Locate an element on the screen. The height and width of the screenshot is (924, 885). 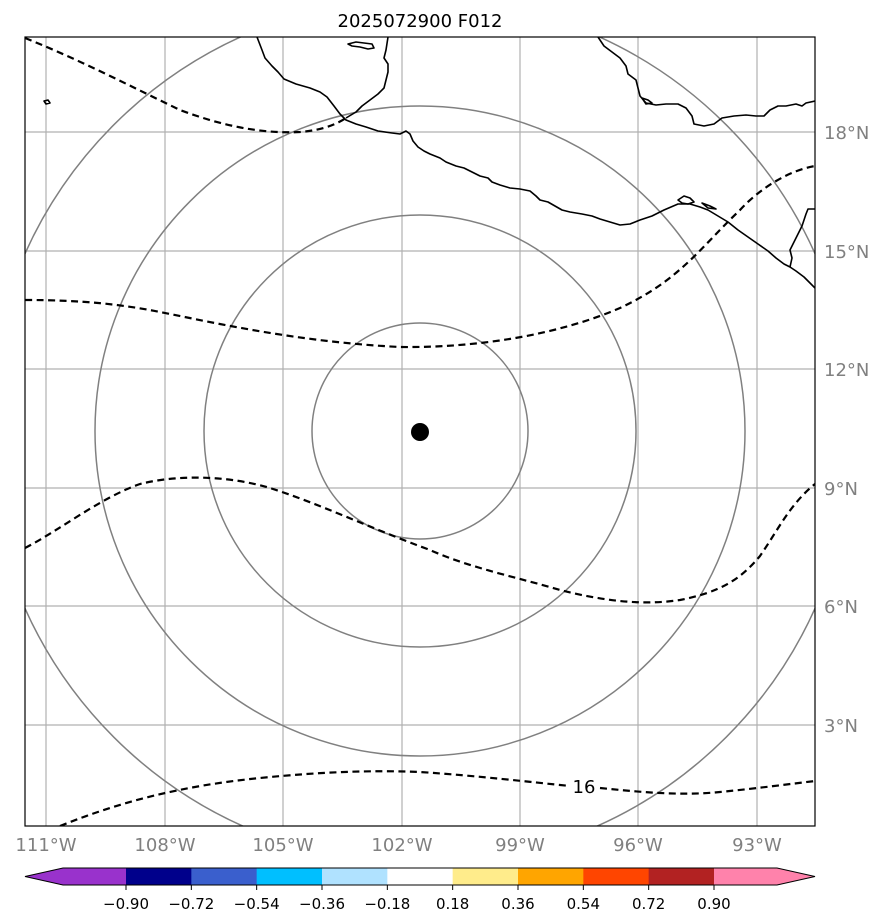
storm-center-marker is located at coordinates (420, 432).